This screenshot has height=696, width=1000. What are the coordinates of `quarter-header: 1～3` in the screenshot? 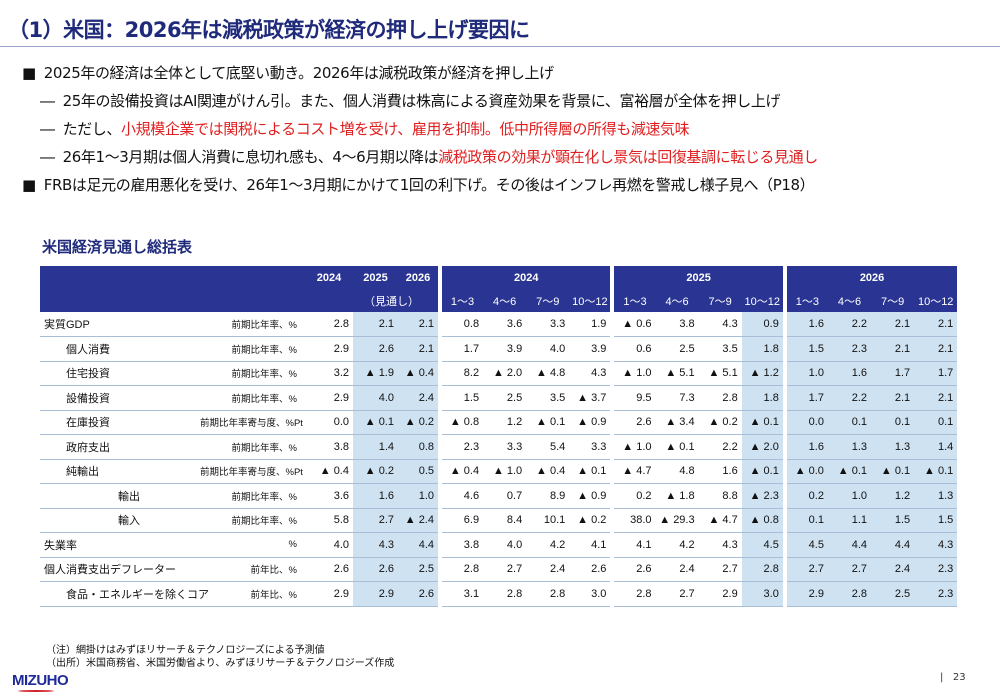 It's located at (633, 300).